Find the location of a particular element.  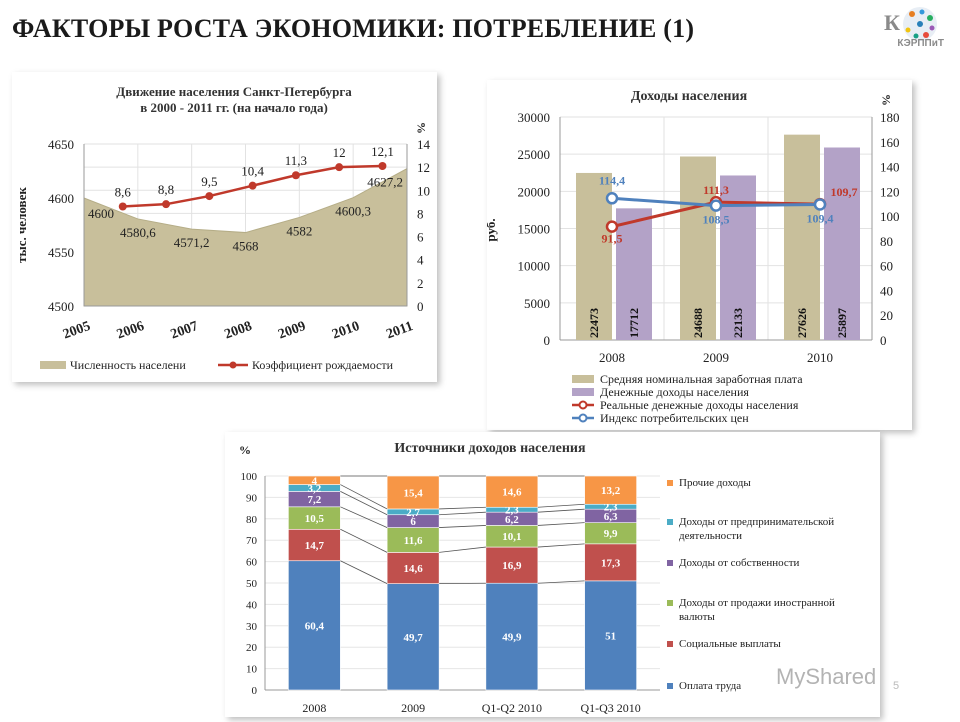

birth-rate-data-label: 10,4 is located at coordinates (252, 171).